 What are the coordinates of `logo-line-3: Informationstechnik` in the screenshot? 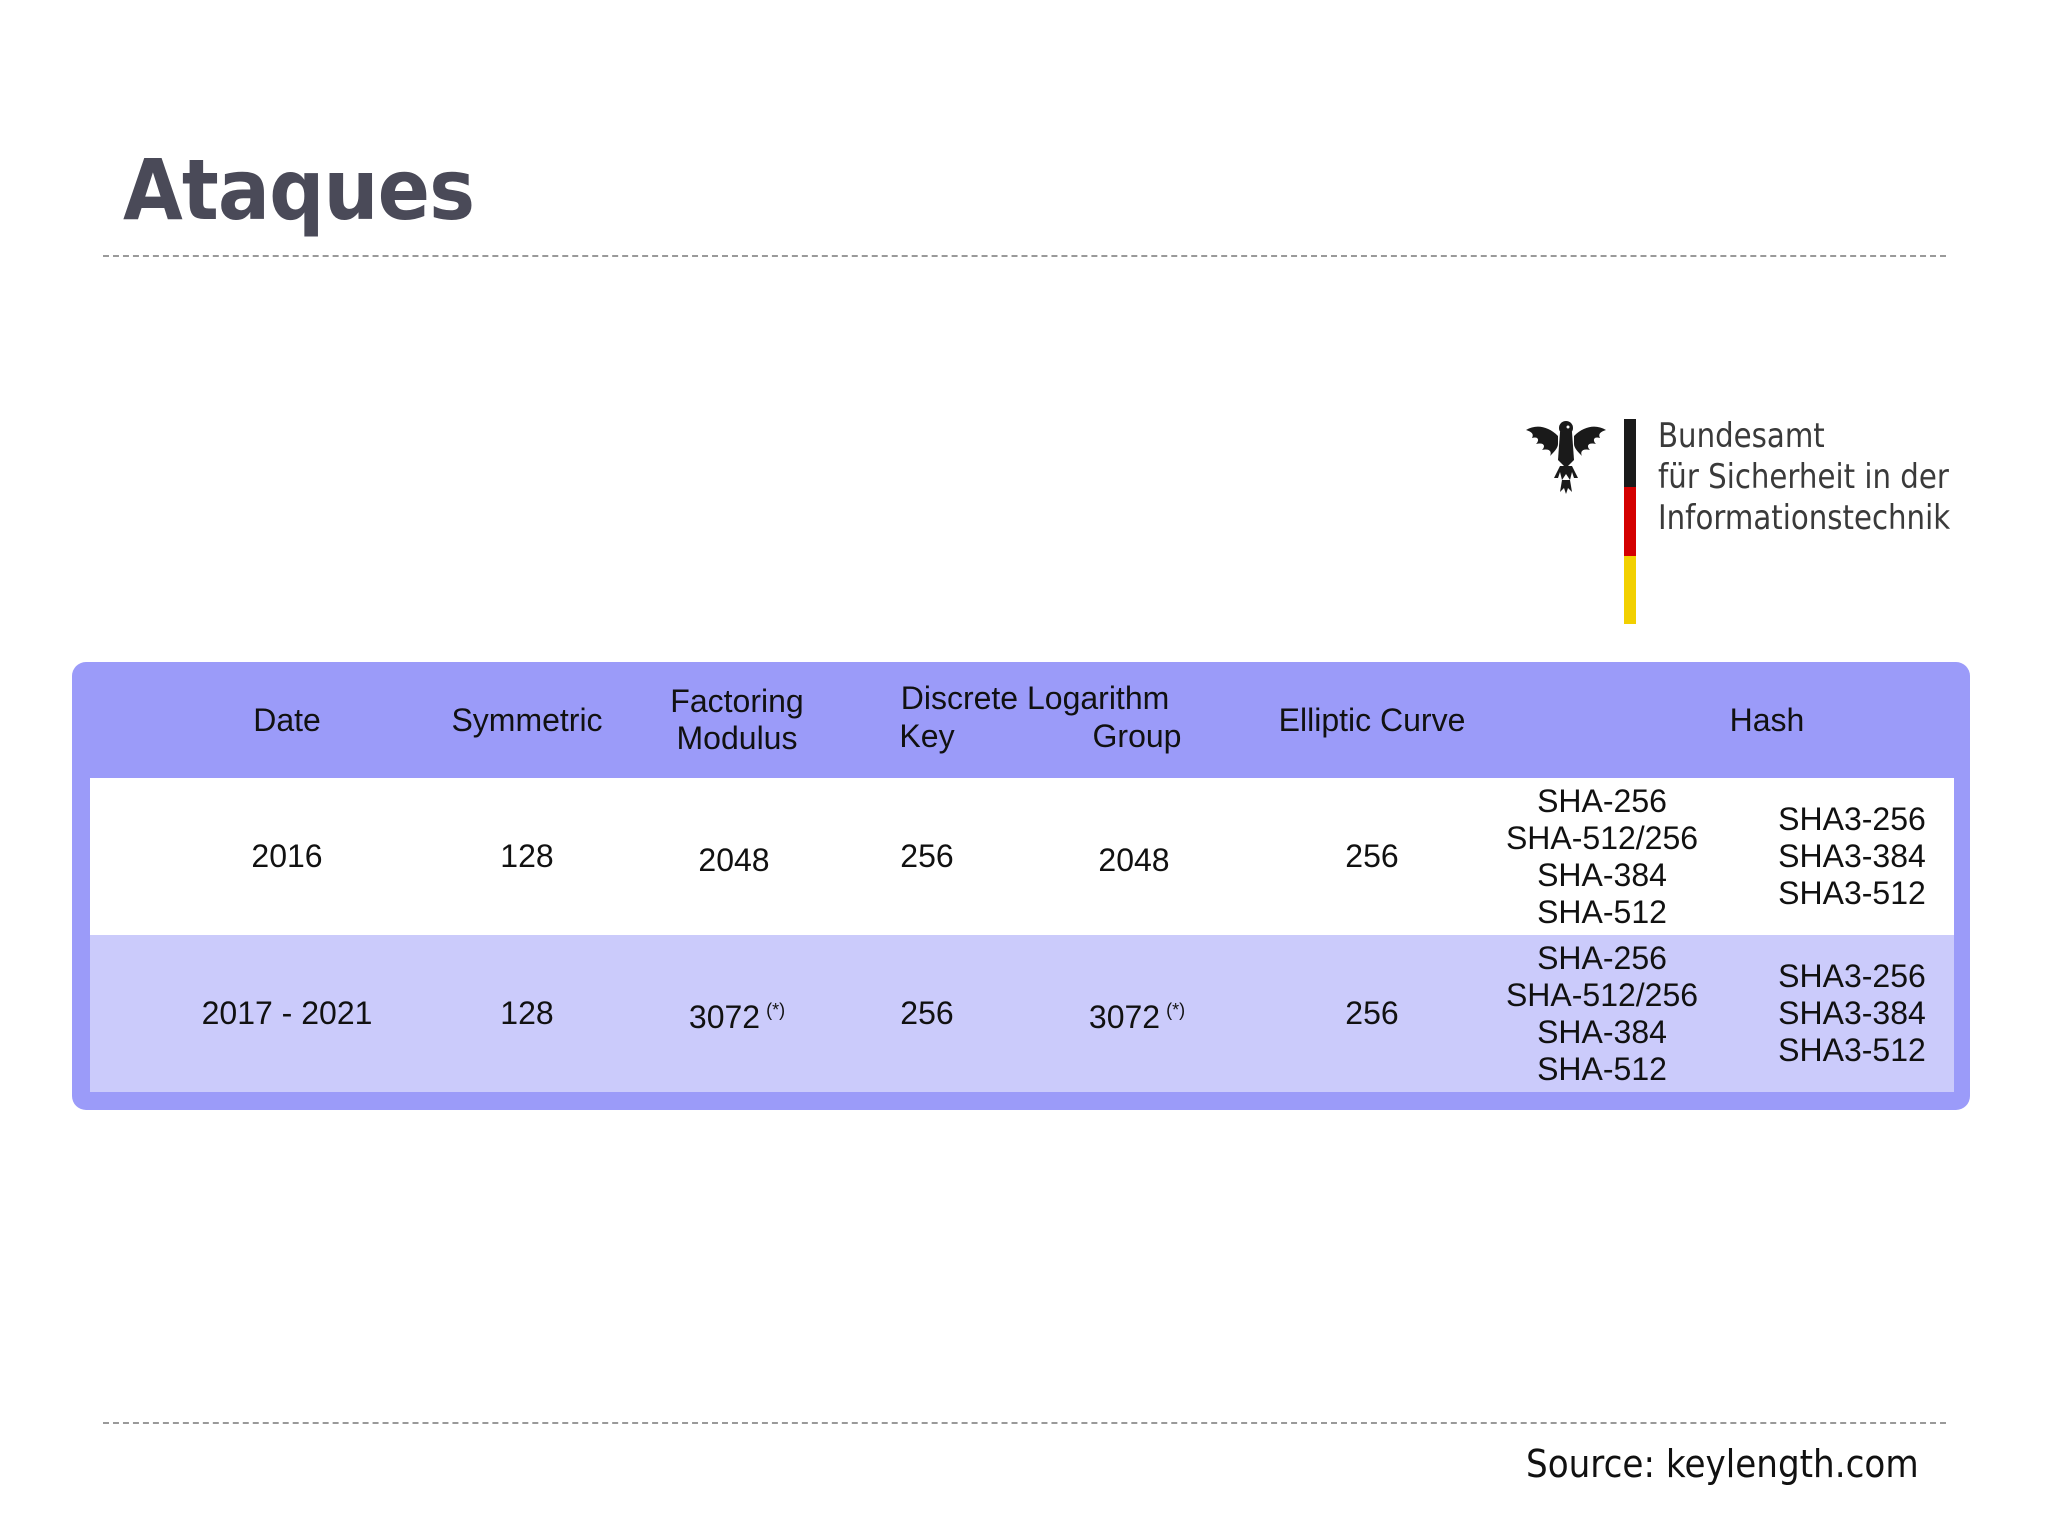 It's located at (1804, 518).